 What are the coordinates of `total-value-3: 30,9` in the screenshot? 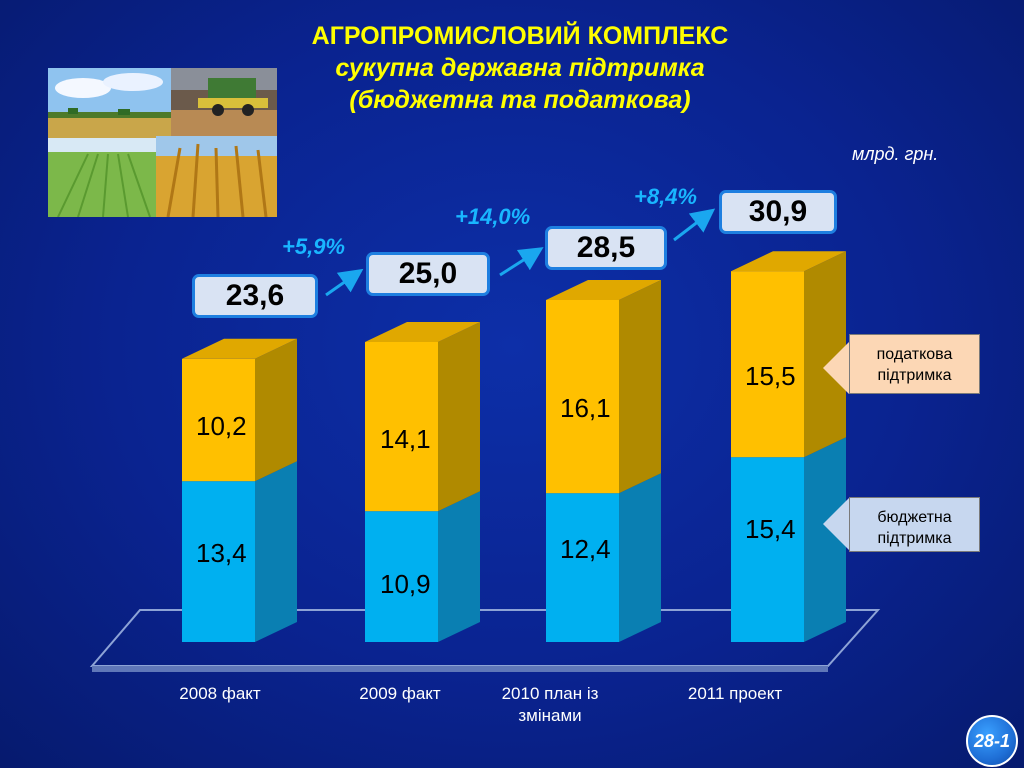 It's located at (778, 212).